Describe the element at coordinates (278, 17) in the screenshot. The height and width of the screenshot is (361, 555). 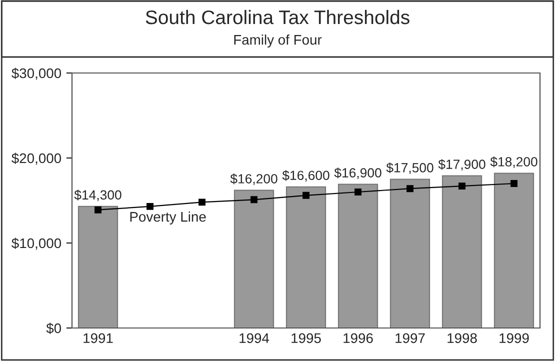
I see `chart-title: South Carolina Tax Thresholds` at that location.